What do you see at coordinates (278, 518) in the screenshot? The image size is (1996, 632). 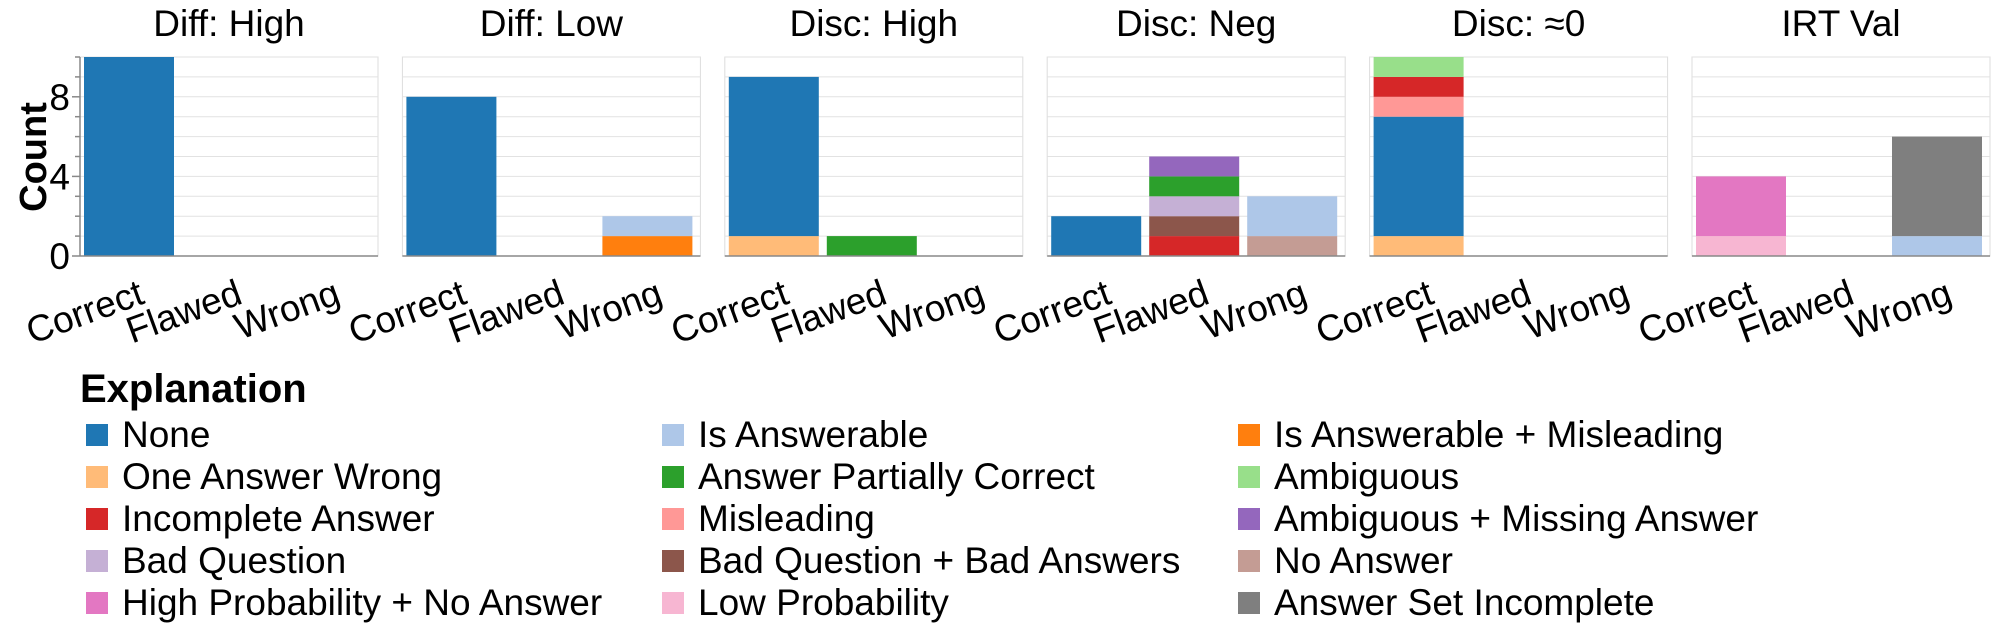 I see `legend-label: Incomplete Answer` at bounding box center [278, 518].